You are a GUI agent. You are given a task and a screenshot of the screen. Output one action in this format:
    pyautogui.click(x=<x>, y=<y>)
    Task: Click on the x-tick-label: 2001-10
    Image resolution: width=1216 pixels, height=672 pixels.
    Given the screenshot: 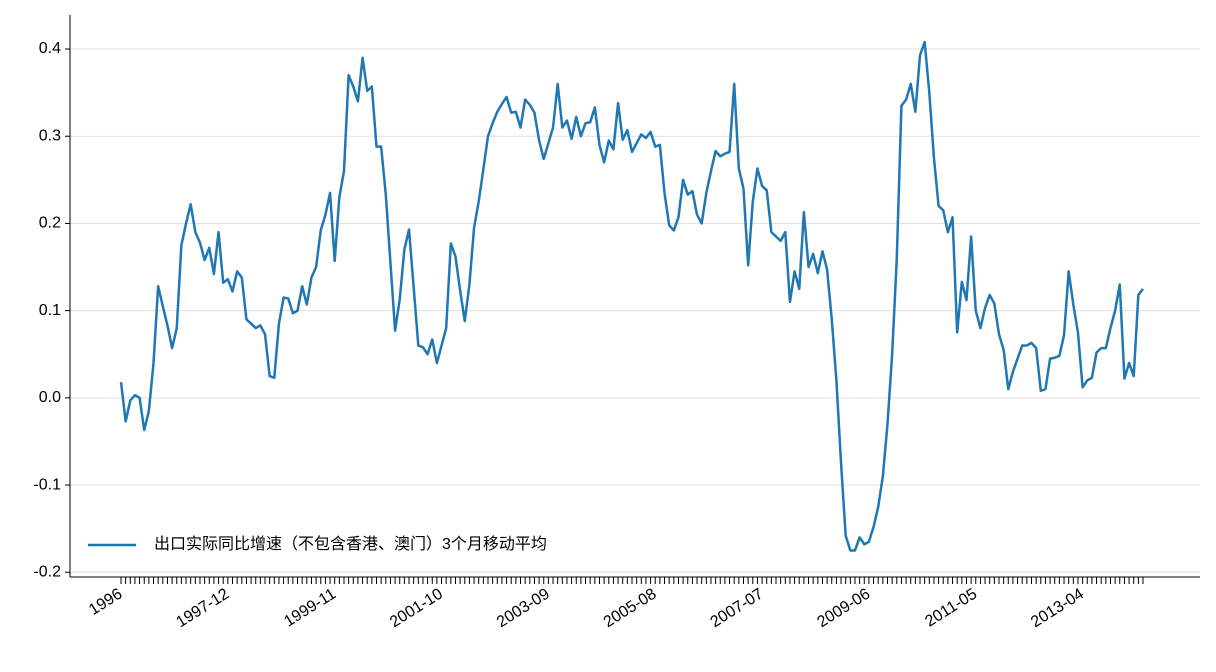 What is the action you would take?
    pyautogui.click(x=416, y=608)
    